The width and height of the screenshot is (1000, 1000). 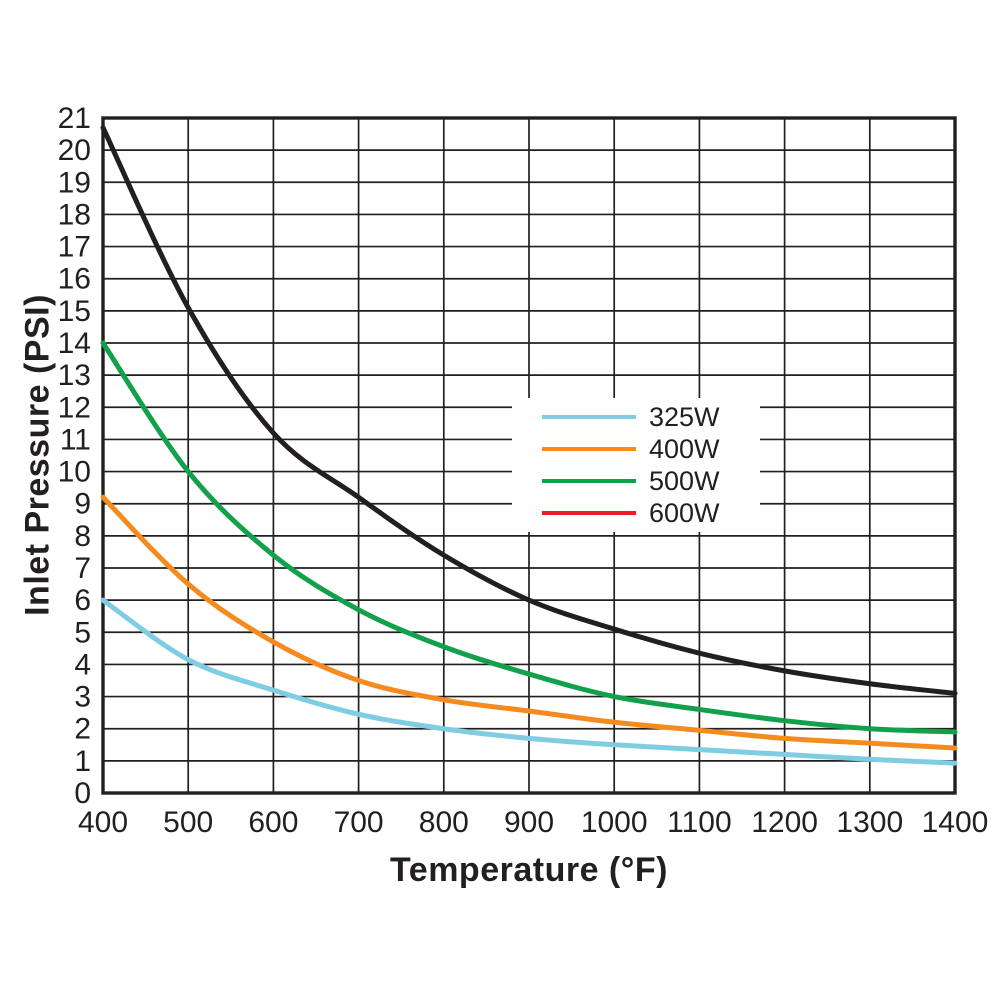 I want to click on x-tick-label-500: 500, so click(x=188, y=822).